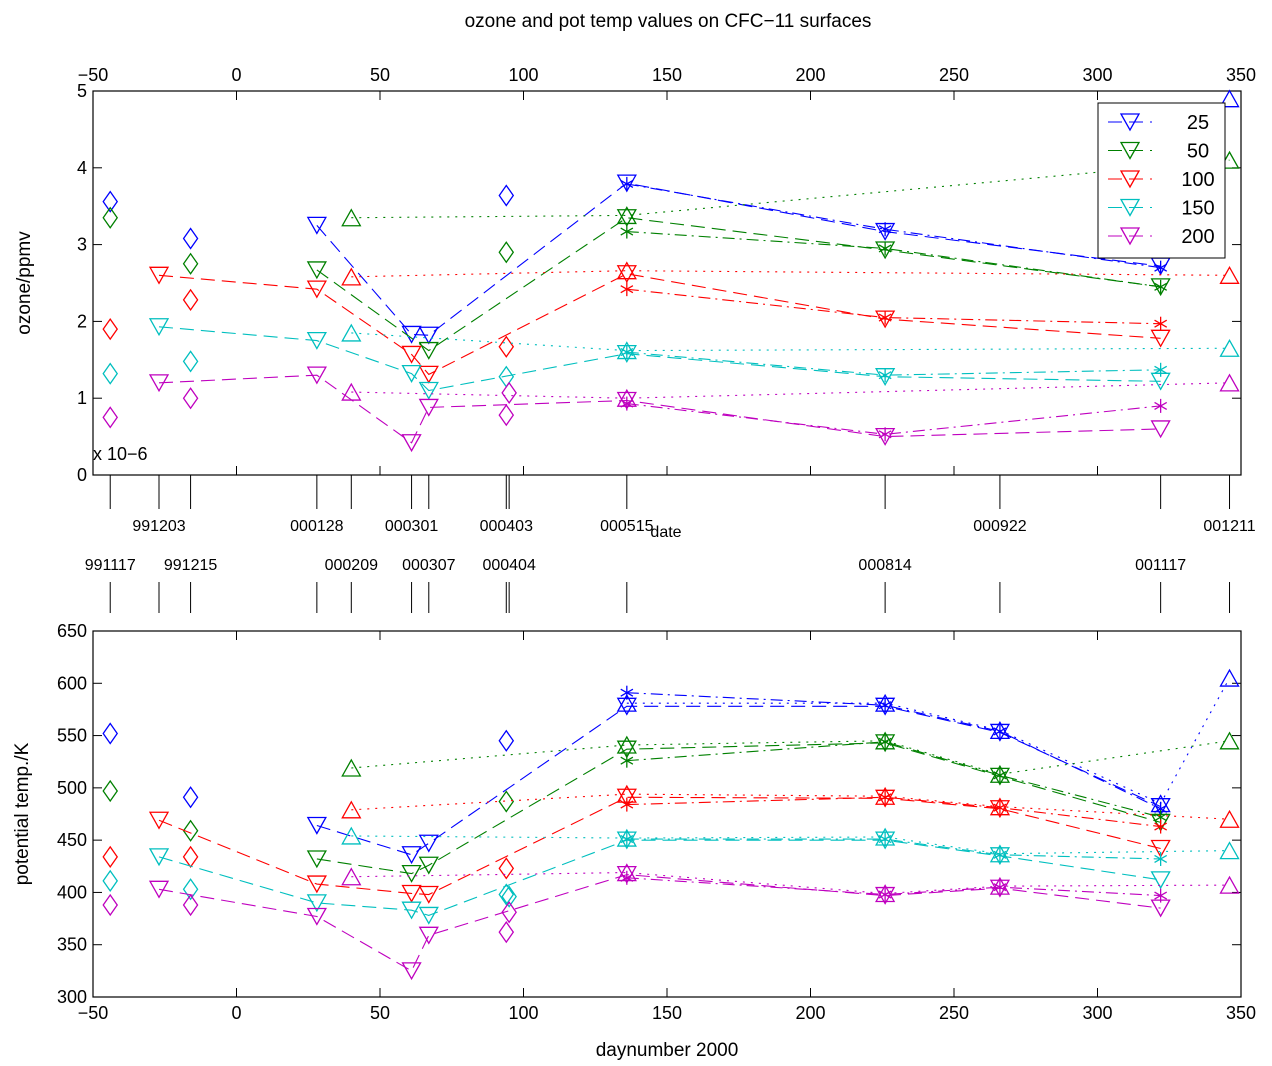  What do you see at coordinates (158, 526) in the screenshot?
I see `date-label: 991203` at bounding box center [158, 526].